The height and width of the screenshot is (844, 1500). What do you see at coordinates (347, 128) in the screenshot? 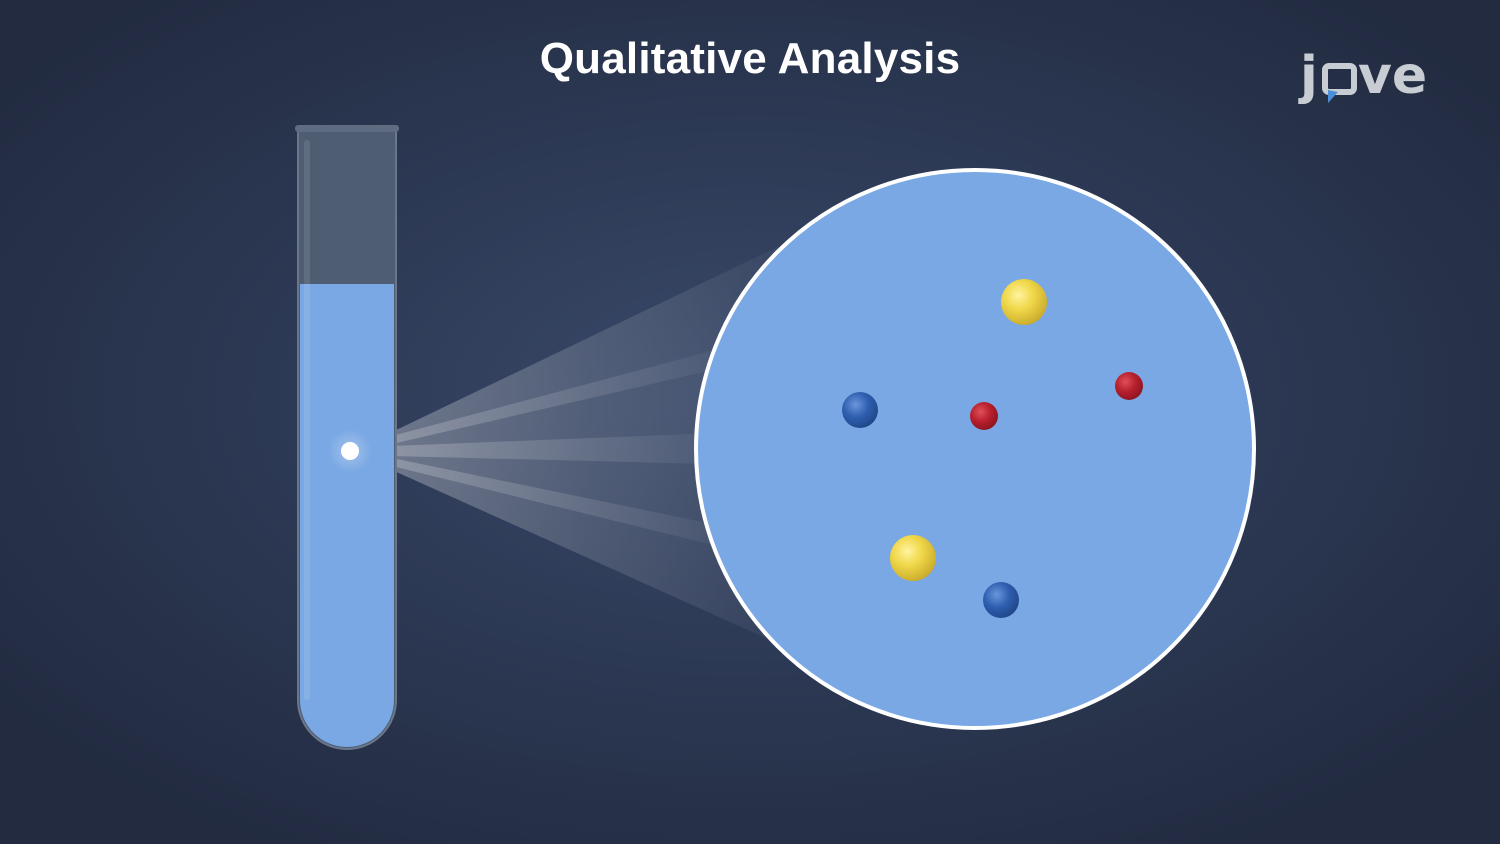
I see `tube-rim` at bounding box center [347, 128].